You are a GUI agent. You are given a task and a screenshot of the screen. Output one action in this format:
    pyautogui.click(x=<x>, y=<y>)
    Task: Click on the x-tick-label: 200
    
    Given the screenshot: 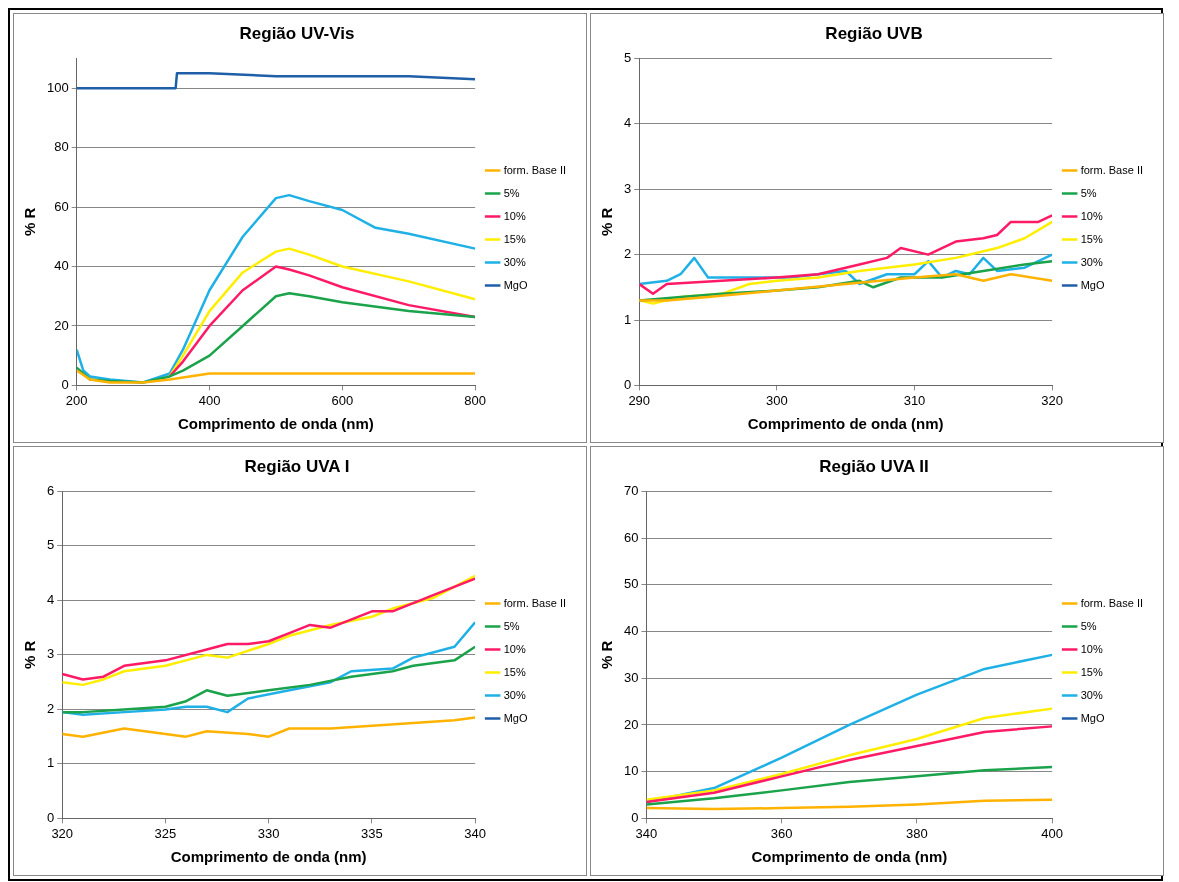 What is the action you would take?
    pyautogui.click(x=76, y=400)
    